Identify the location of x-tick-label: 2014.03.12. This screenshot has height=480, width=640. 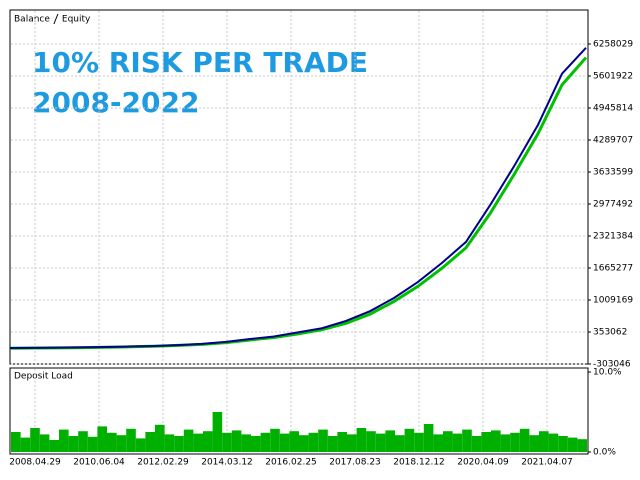
(227, 463).